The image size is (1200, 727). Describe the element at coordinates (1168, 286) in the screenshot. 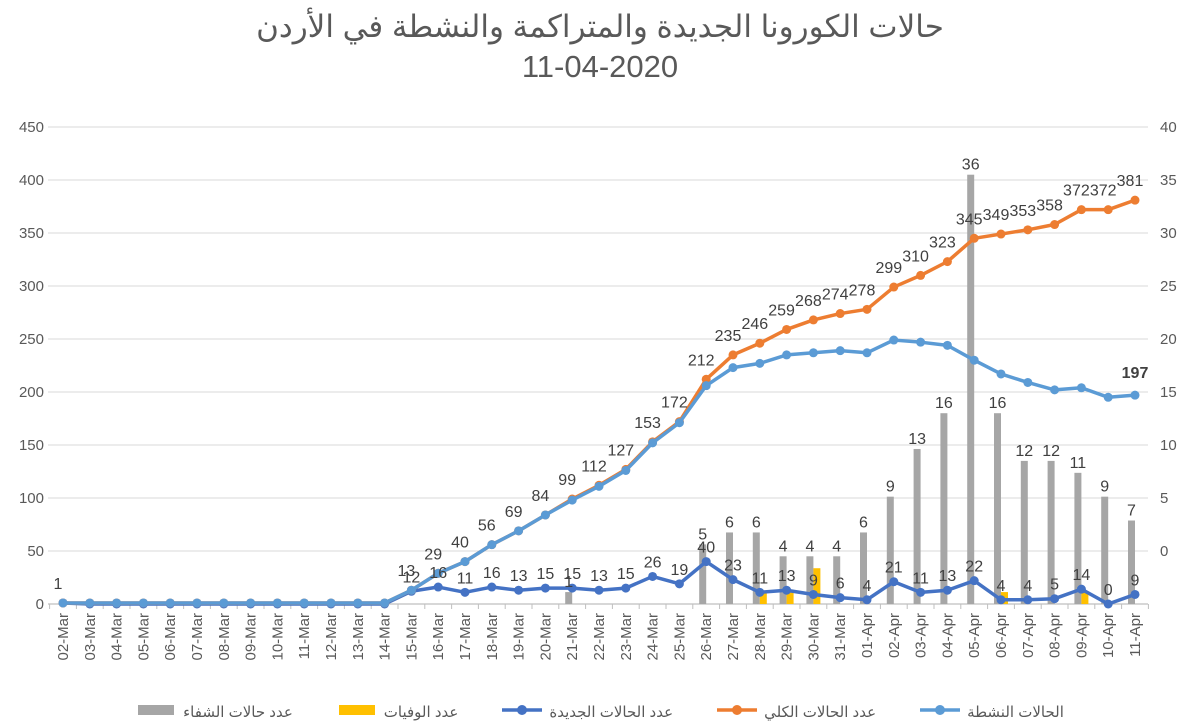

I see `right-axis-tick: 25` at that location.